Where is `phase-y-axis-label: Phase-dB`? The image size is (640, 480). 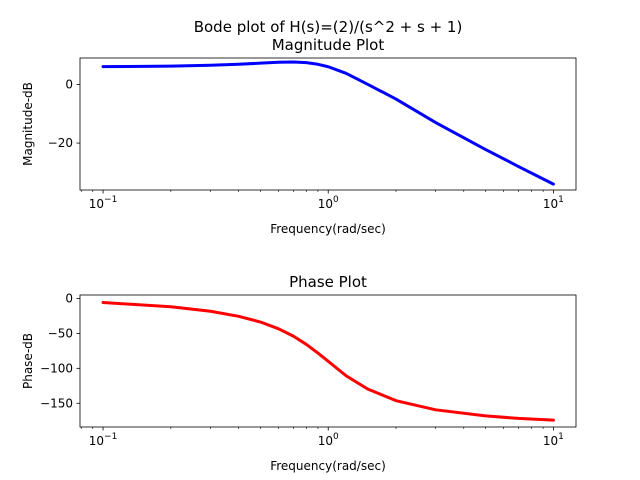 phase-y-axis-label: Phase-dB is located at coordinates (28, 361).